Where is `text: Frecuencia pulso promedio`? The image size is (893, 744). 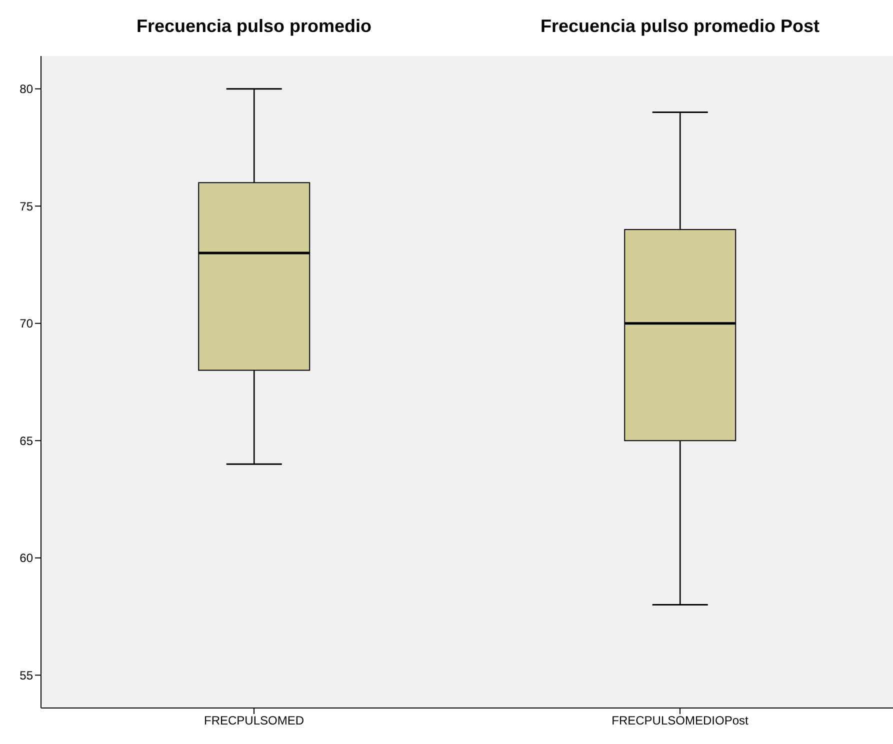
text: Frecuencia pulso promedio is located at coordinates (254, 26).